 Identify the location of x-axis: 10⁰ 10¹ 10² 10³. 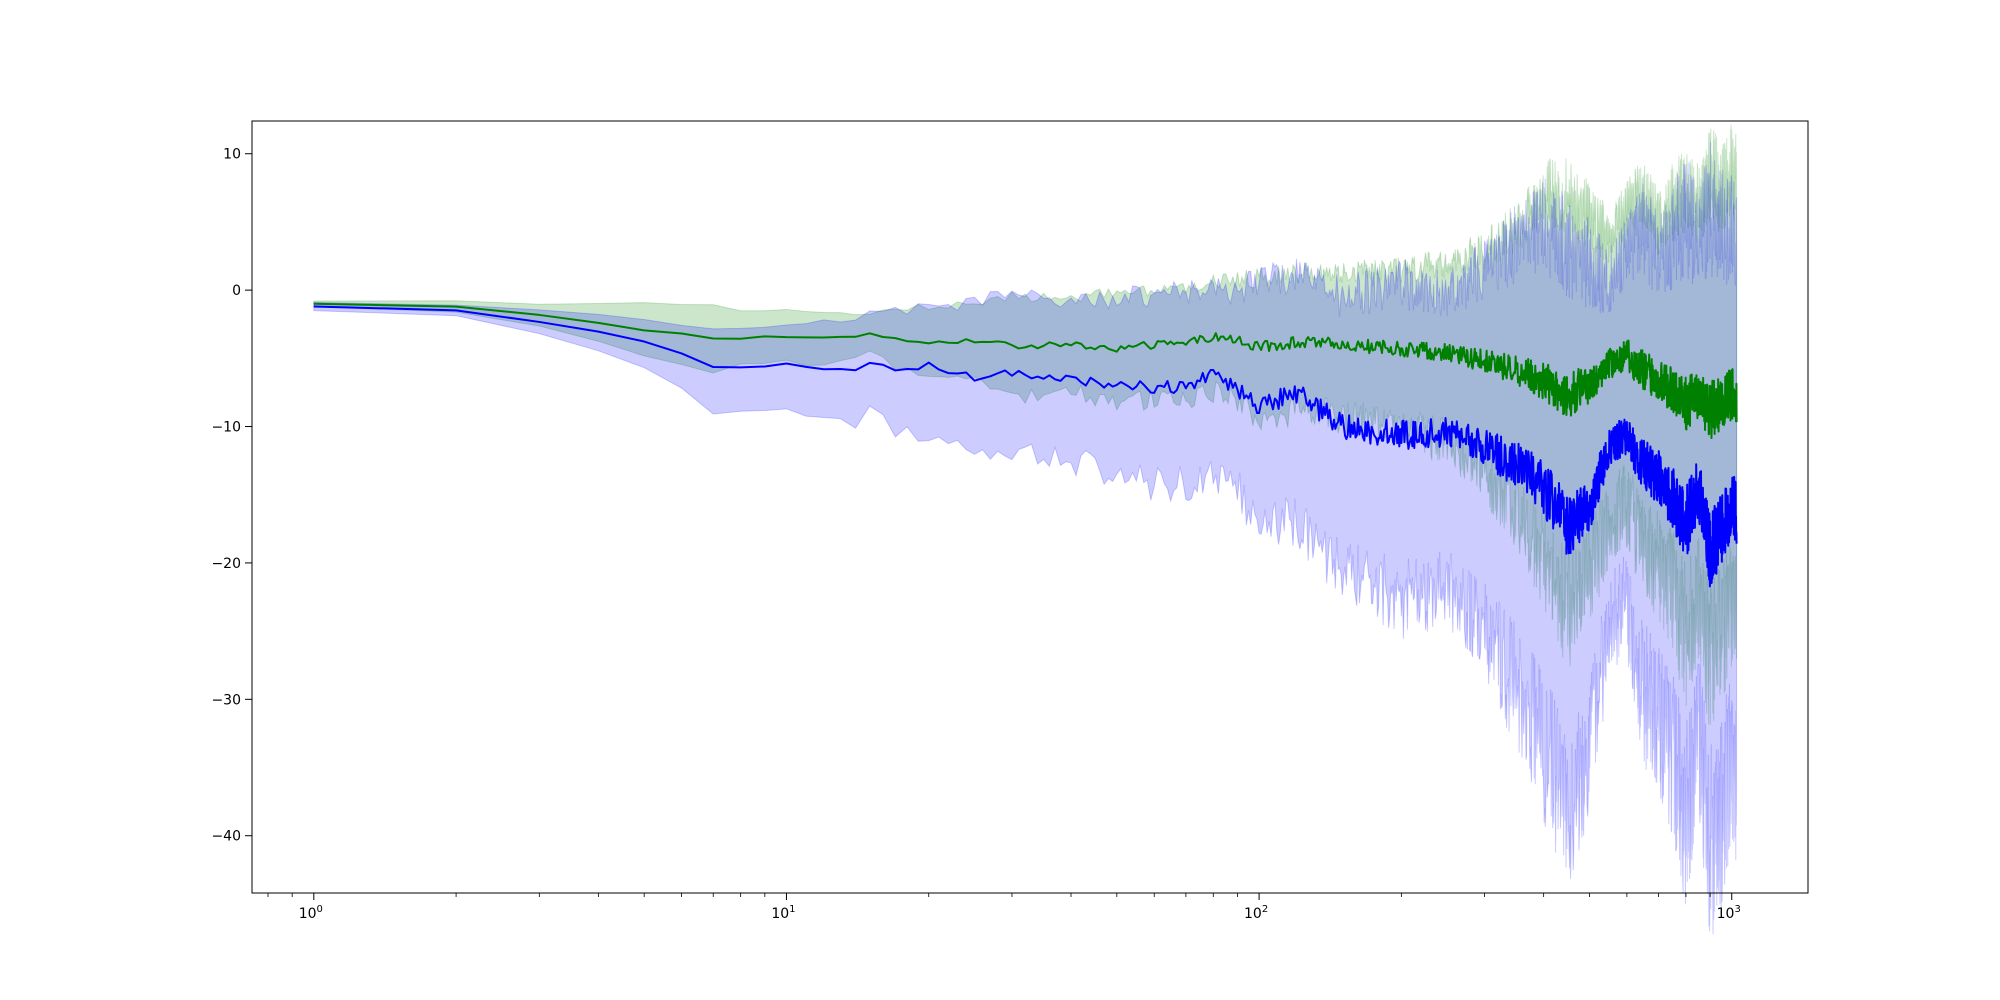
(1004, 907).